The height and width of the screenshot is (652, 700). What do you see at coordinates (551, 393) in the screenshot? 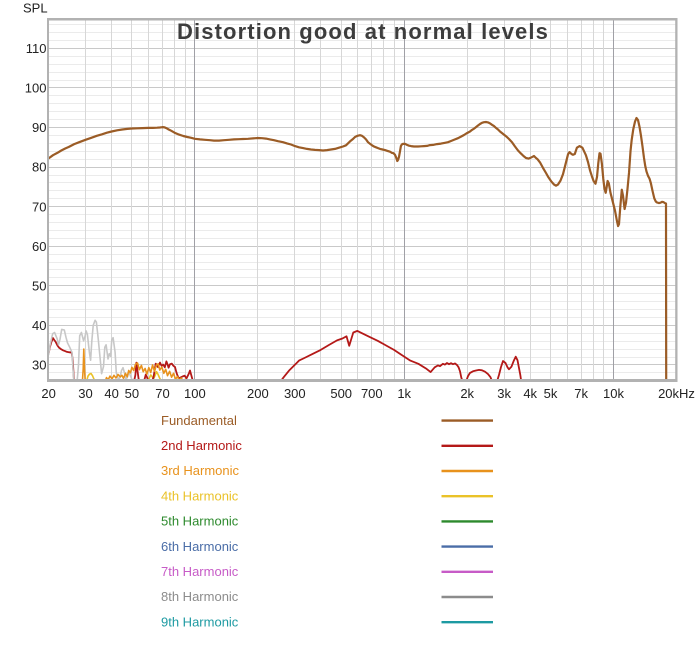
I see `svg-text: 5k` at bounding box center [551, 393].